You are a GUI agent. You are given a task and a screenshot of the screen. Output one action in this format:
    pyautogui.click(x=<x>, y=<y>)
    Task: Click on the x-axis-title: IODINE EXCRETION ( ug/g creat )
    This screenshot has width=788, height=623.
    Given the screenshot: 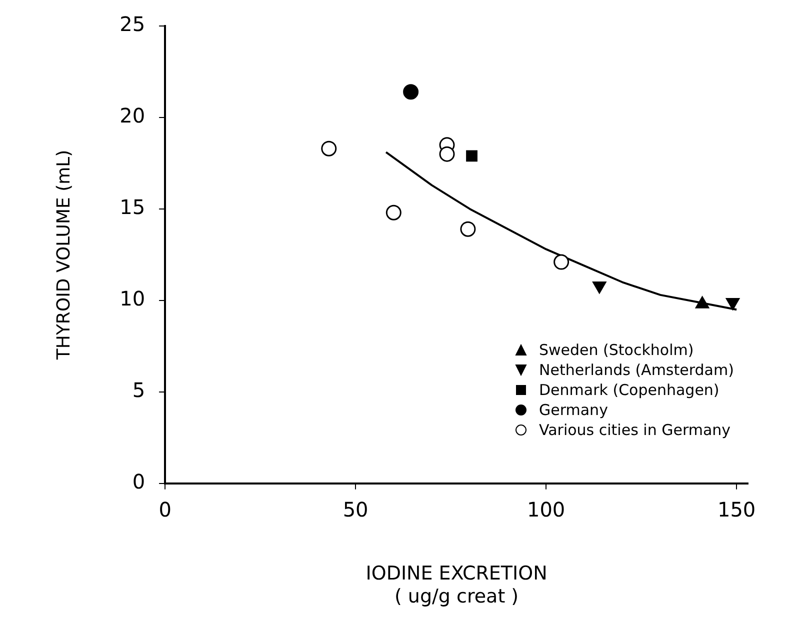 What is the action you would take?
    pyautogui.click(x=457, y=585)
    